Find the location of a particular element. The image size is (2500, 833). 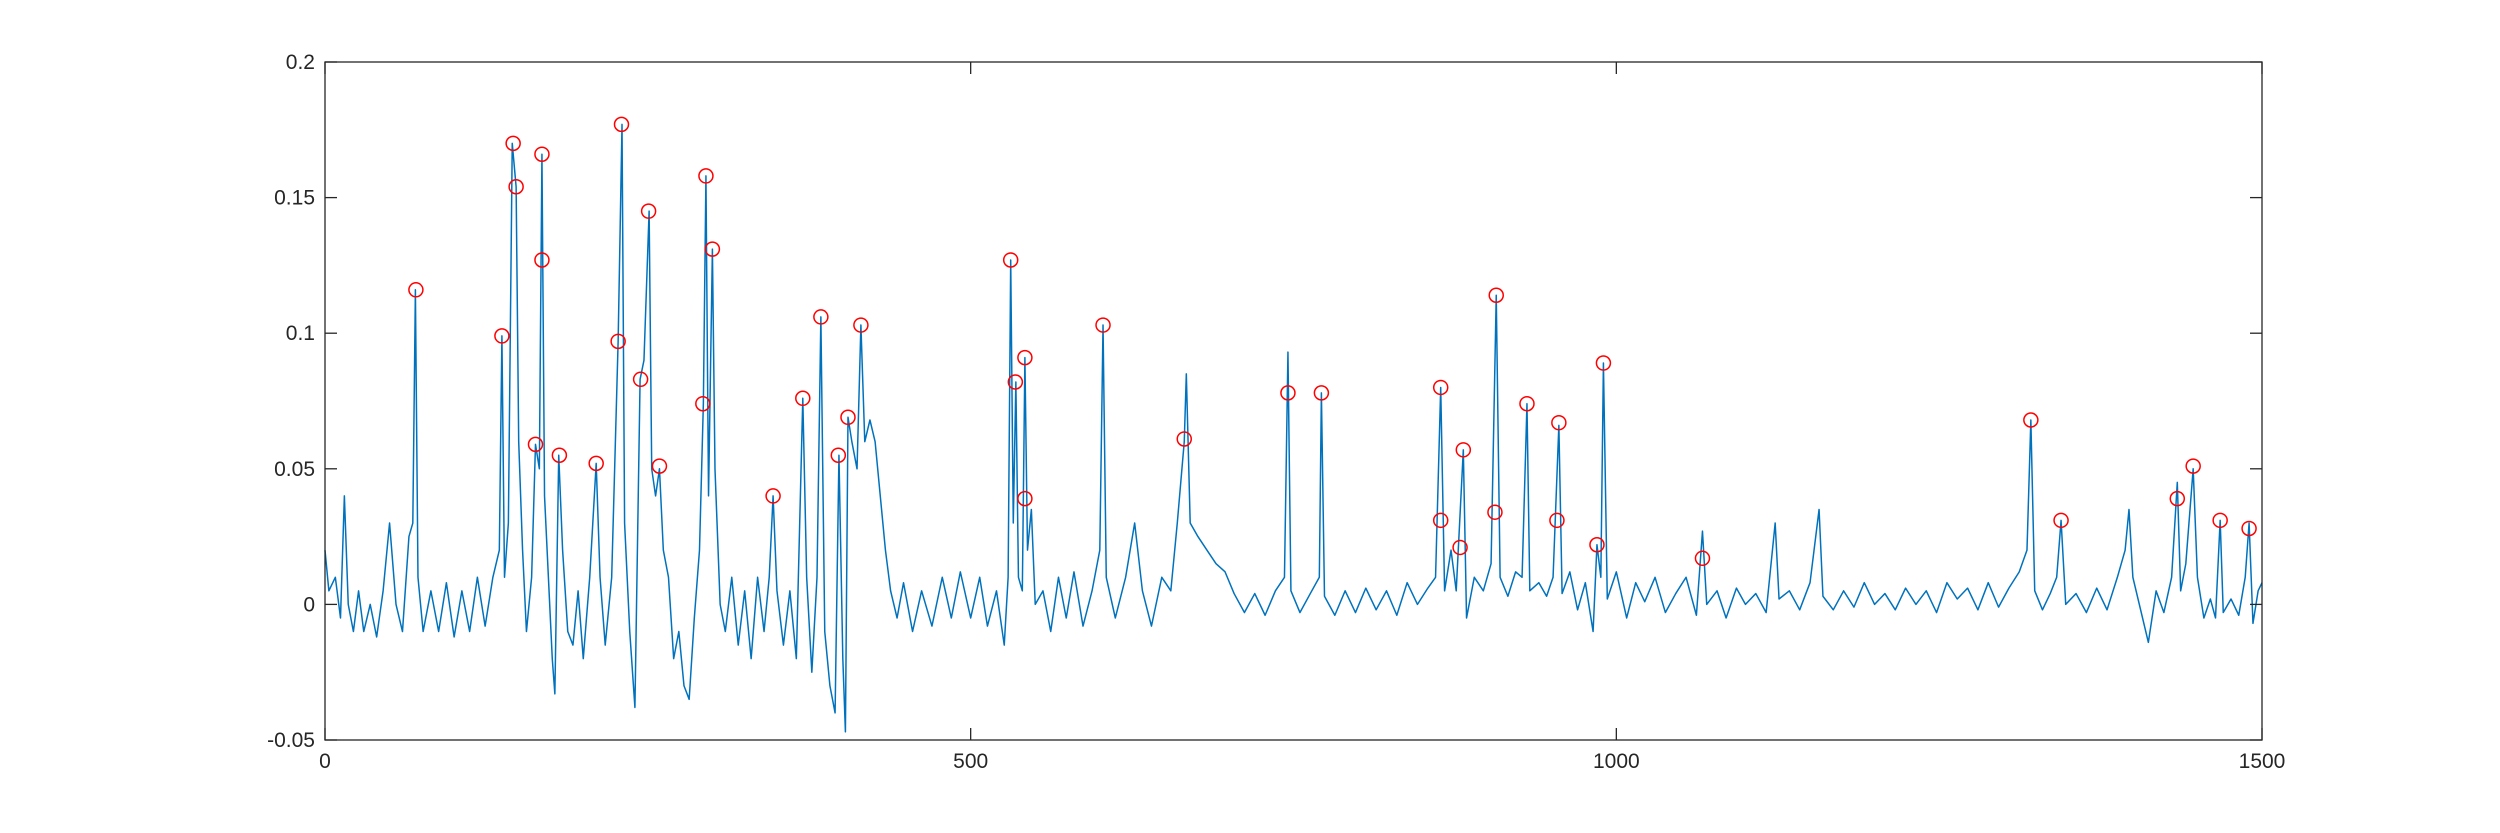

y-tick-label: 0.15 is located at coordinates (294, 198).